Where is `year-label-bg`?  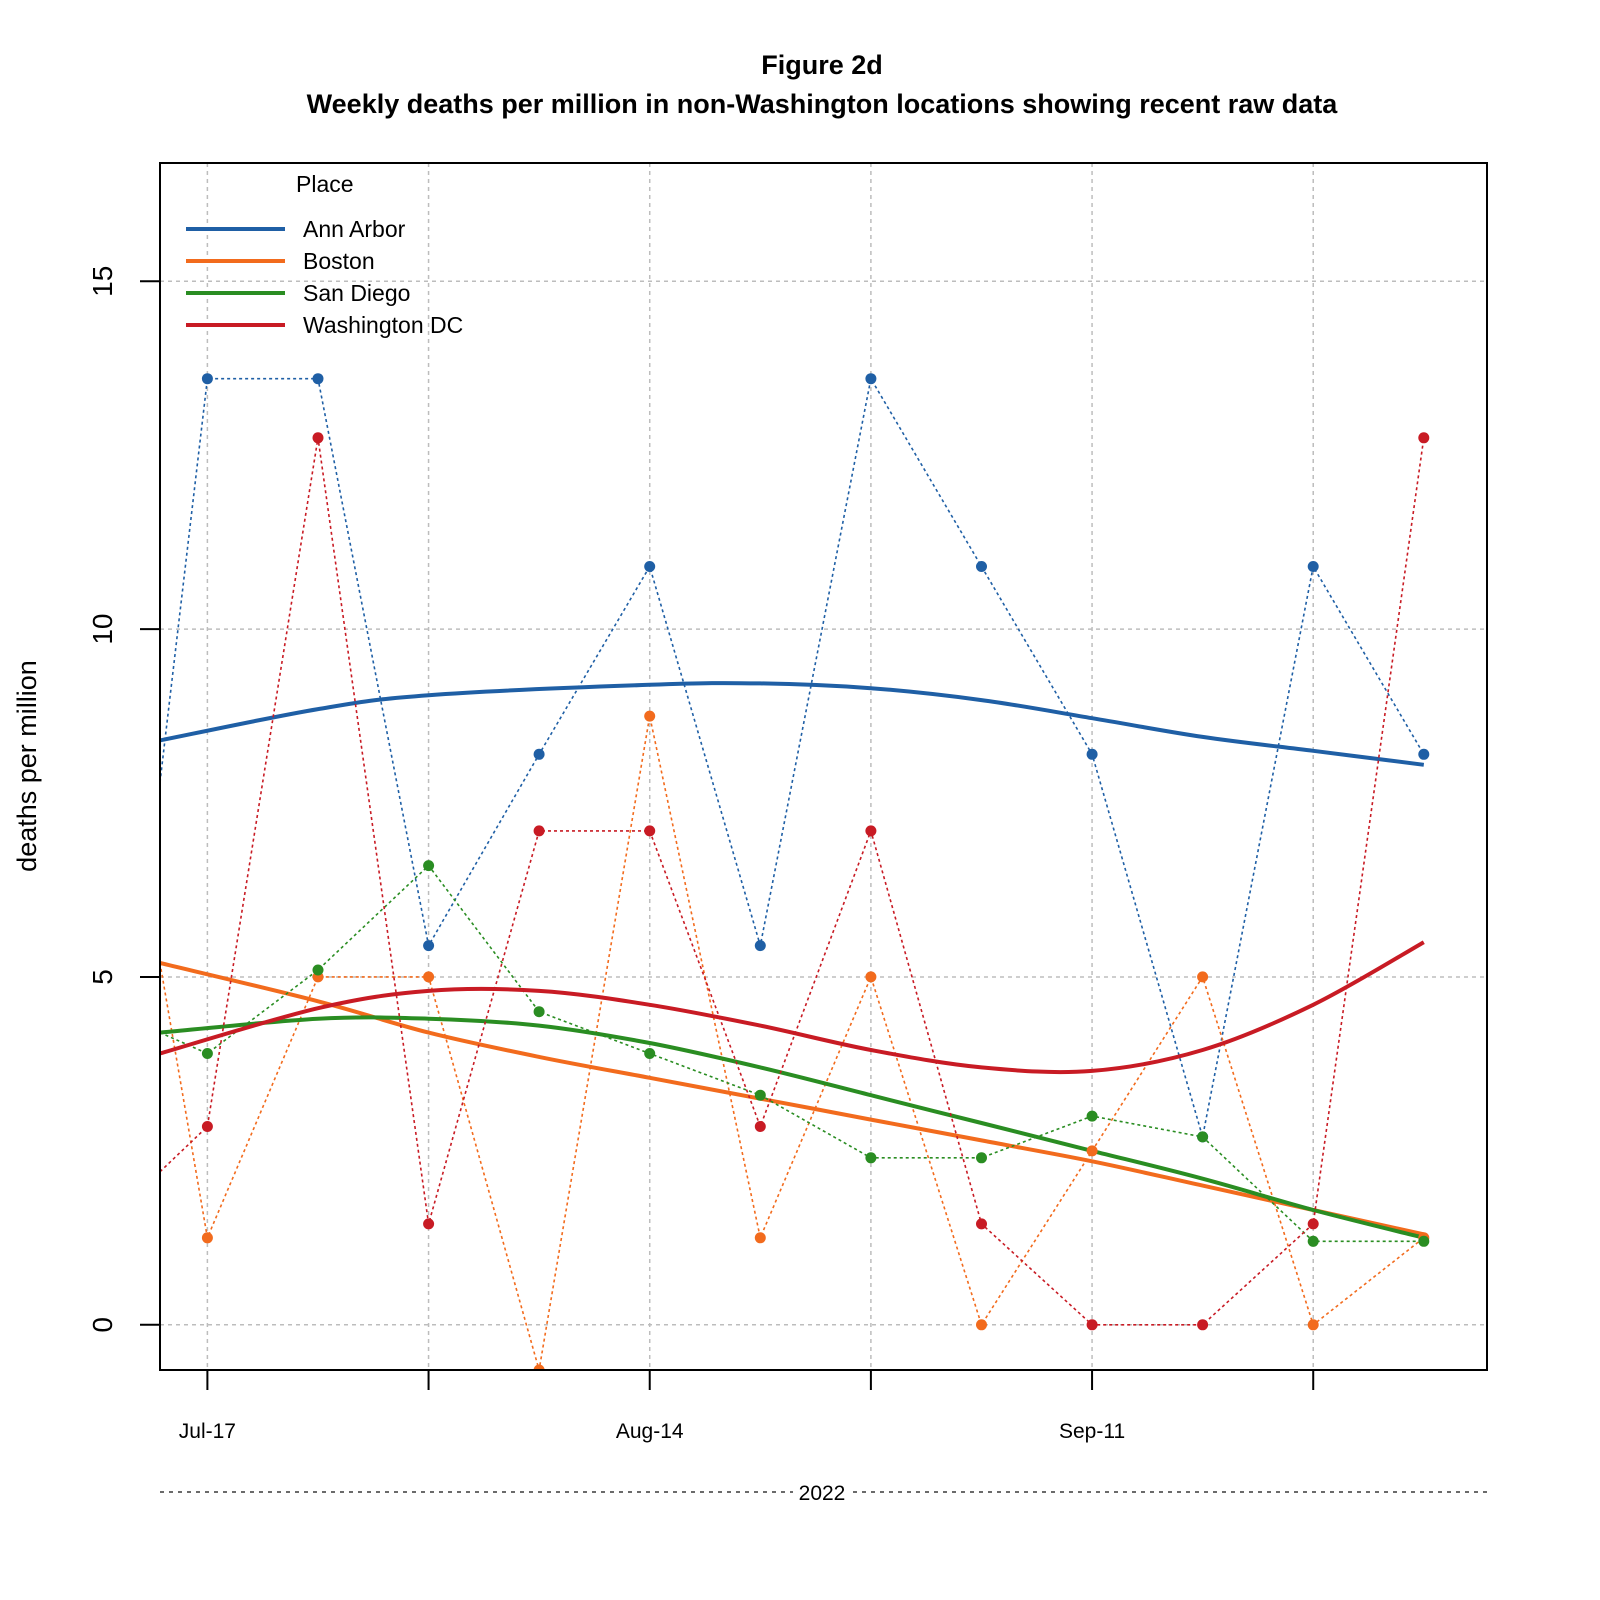
year-label-bg is located at coordinates (822, 1492).